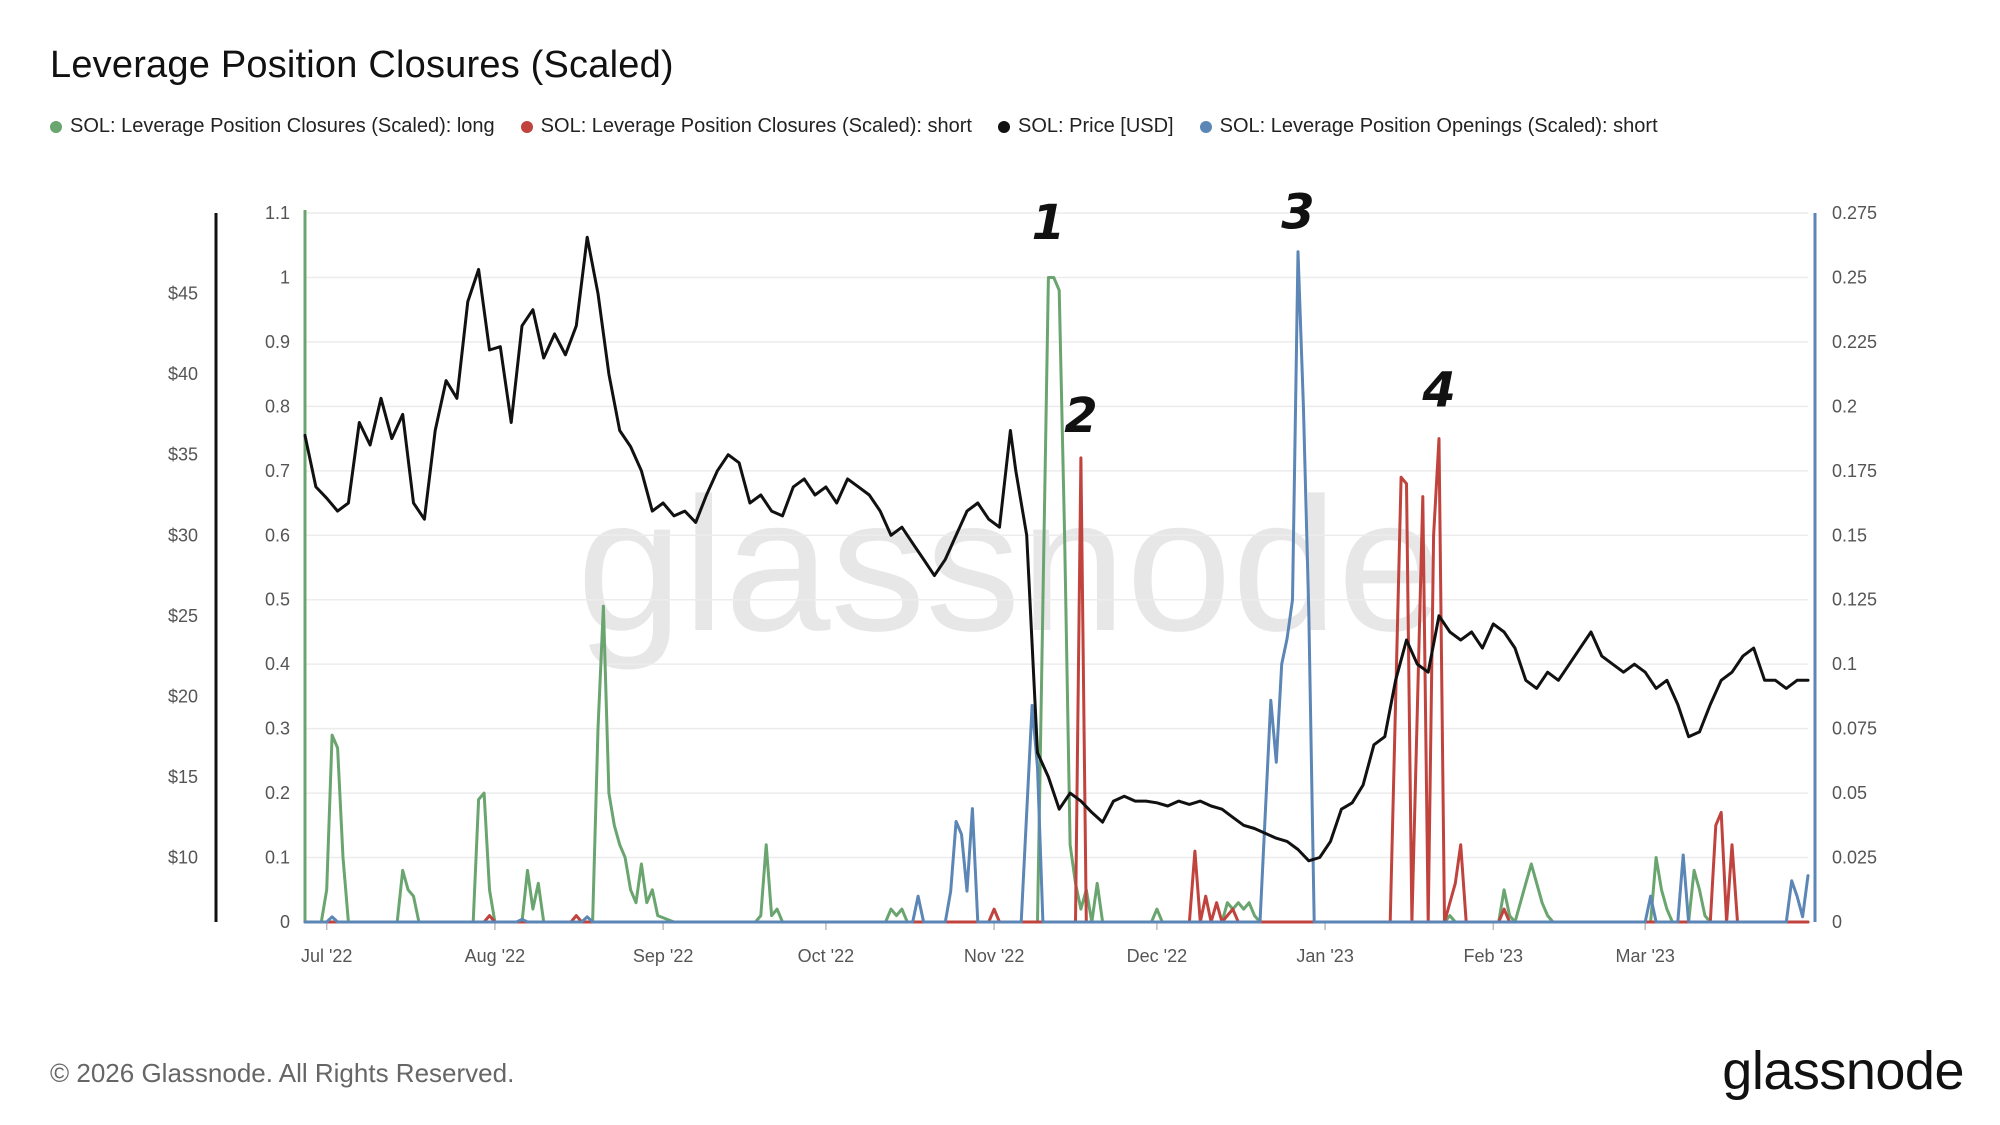 This screenshot has height=1125, width=2000. Describe the element at coordinates (277, 729) in the screenshot. I see `left-axis-tick: 0.3` at that location.